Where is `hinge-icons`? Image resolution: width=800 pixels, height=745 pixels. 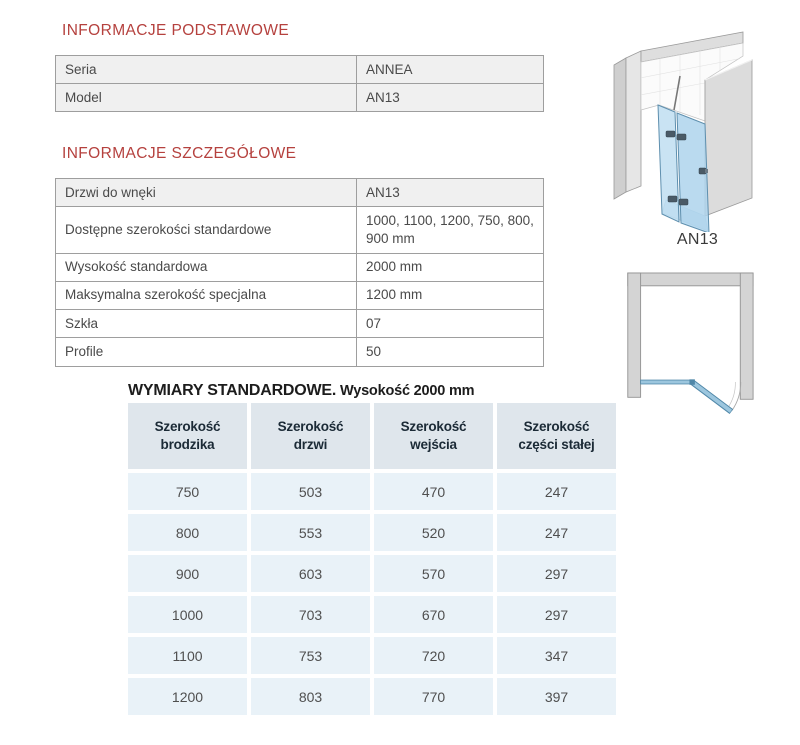 hinge-icons is located at coordinates (677, 168).